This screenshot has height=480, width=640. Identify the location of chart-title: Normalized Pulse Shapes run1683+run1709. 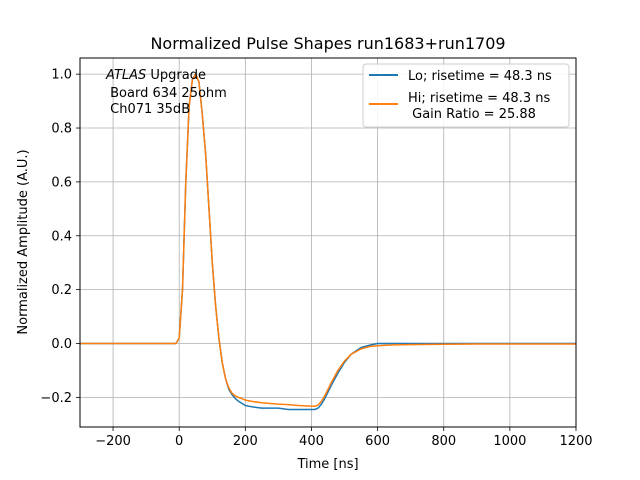
(327, 43).